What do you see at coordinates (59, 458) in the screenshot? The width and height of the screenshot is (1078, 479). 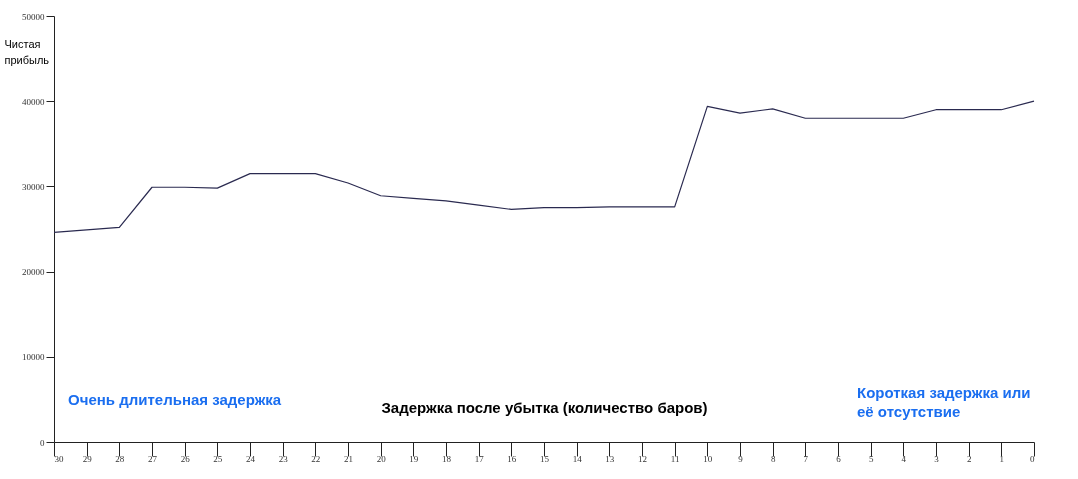 I see `x-tick-label: 30` at bounding box center [59, 458].